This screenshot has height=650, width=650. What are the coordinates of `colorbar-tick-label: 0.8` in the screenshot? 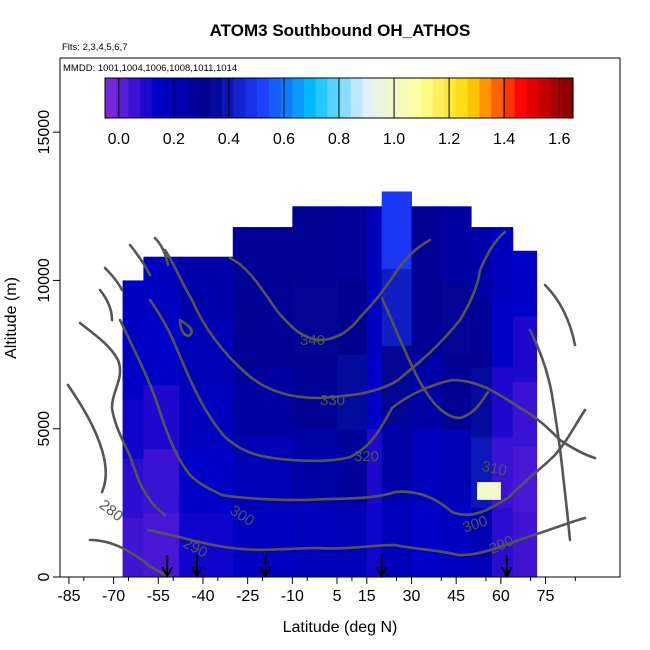 It's located at (339, 139).